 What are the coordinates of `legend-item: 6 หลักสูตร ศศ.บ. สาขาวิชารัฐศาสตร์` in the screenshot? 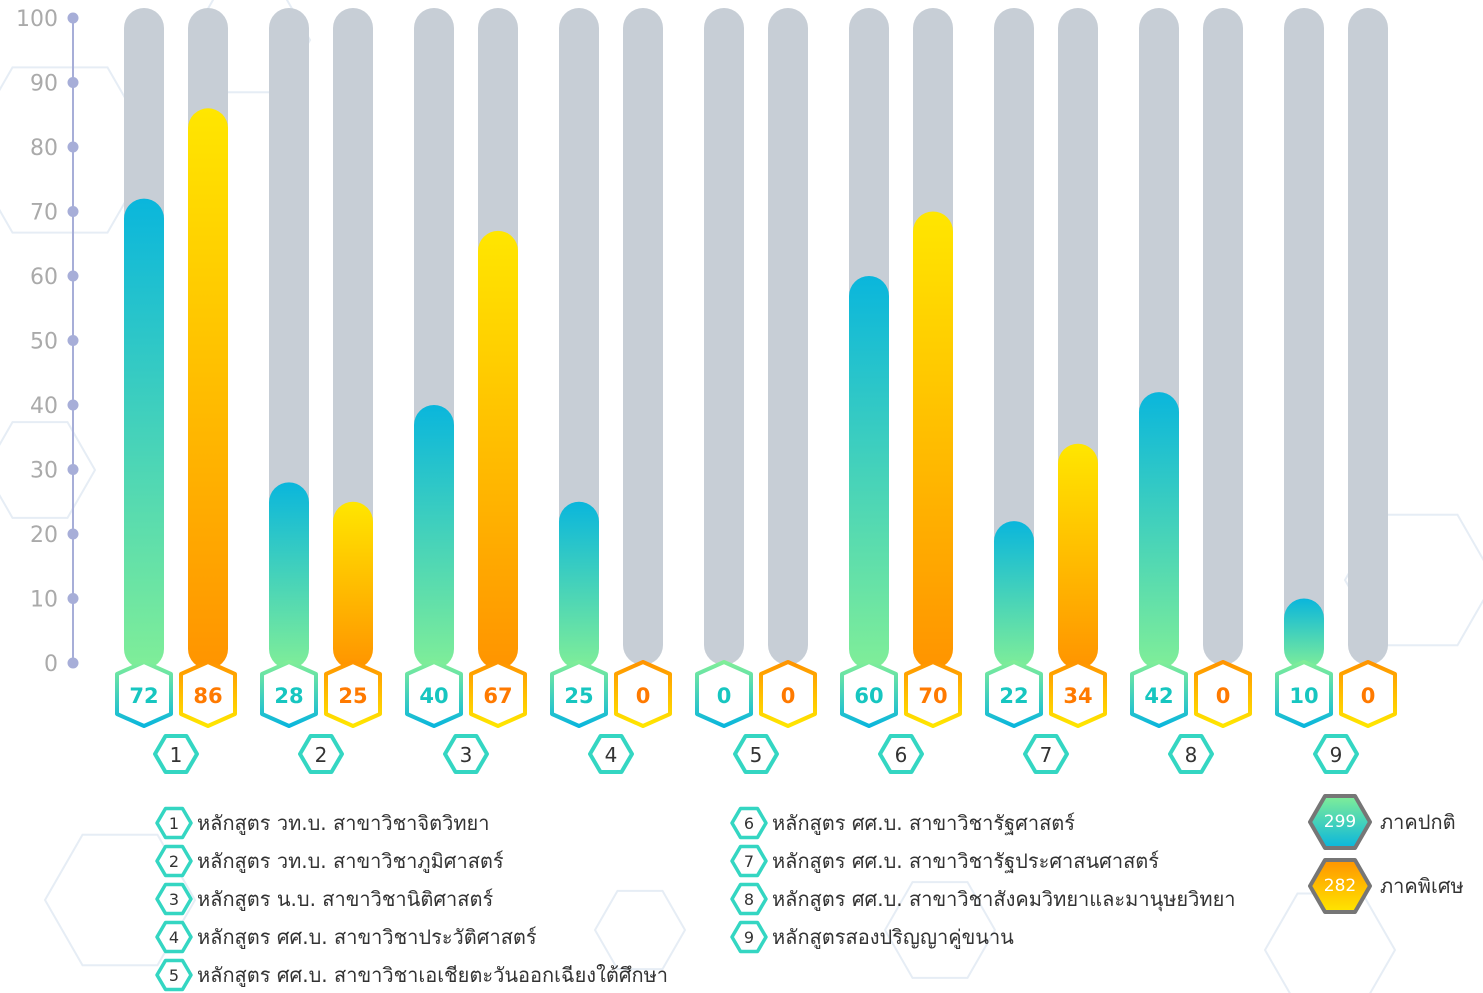 It's located at (902, 823).